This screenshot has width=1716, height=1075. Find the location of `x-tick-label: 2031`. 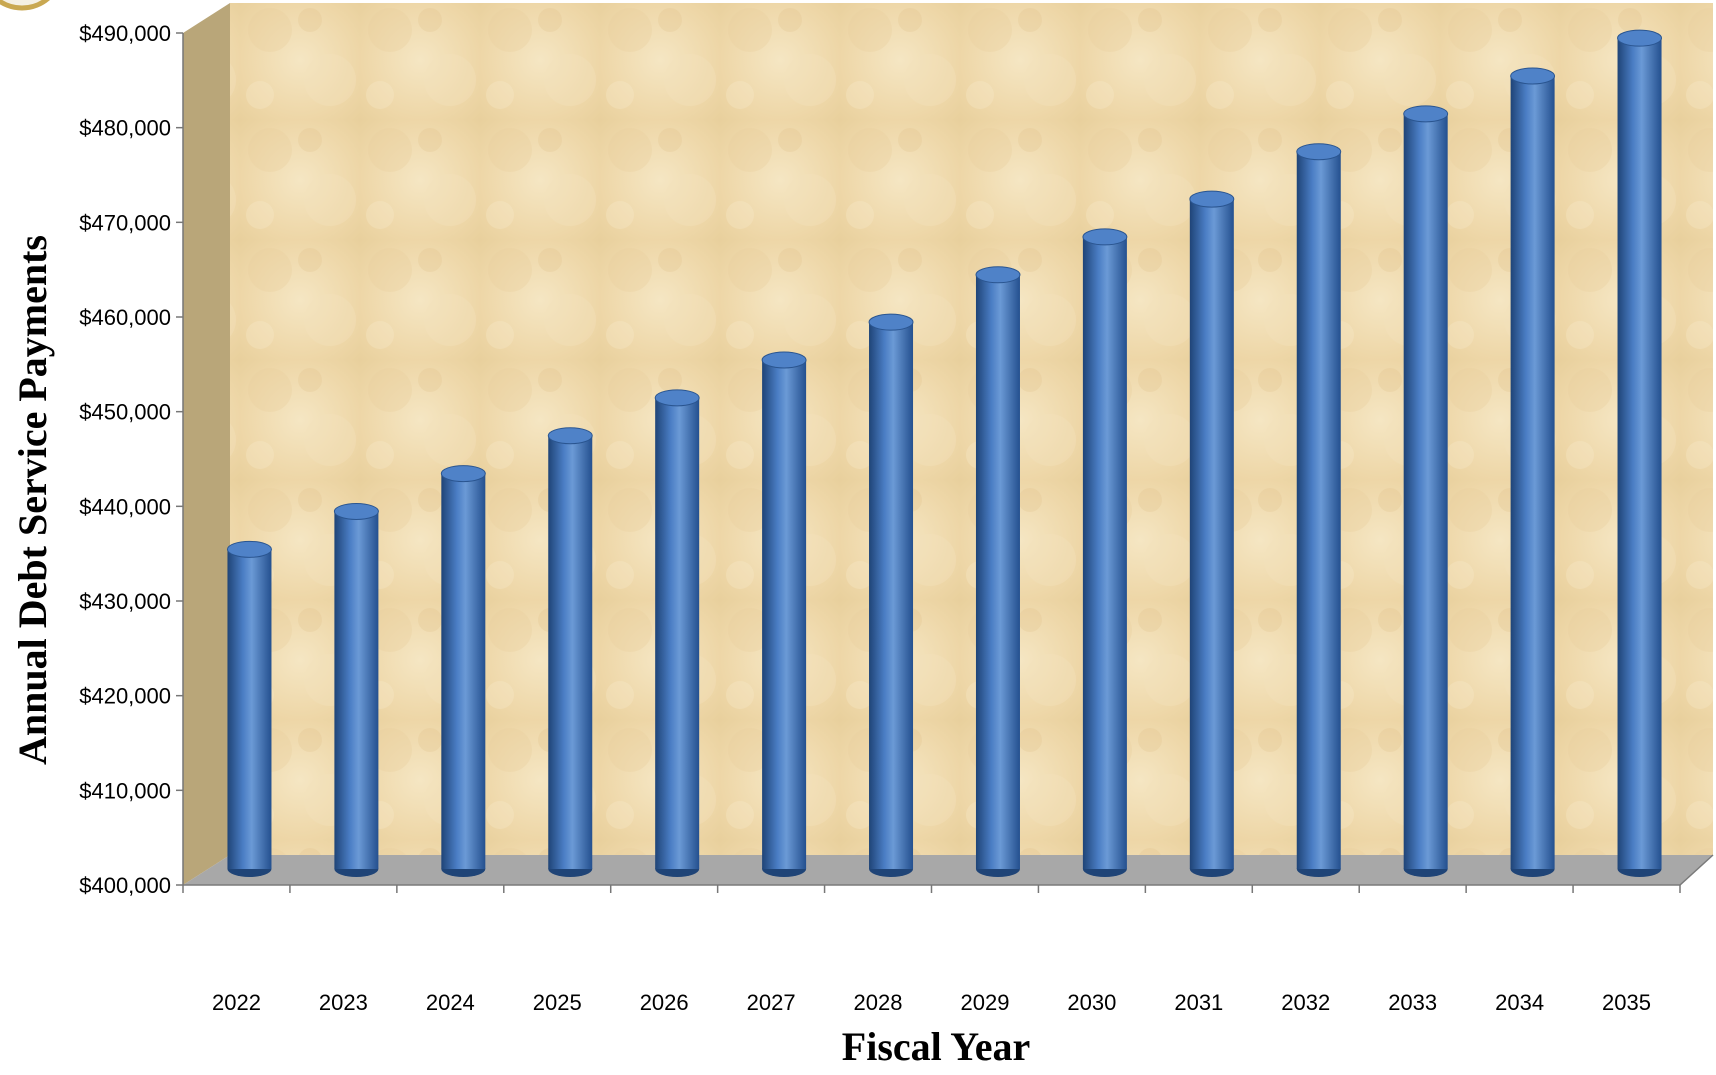

x-tick-label: 2031 is located at coordinates (1198, 1002).